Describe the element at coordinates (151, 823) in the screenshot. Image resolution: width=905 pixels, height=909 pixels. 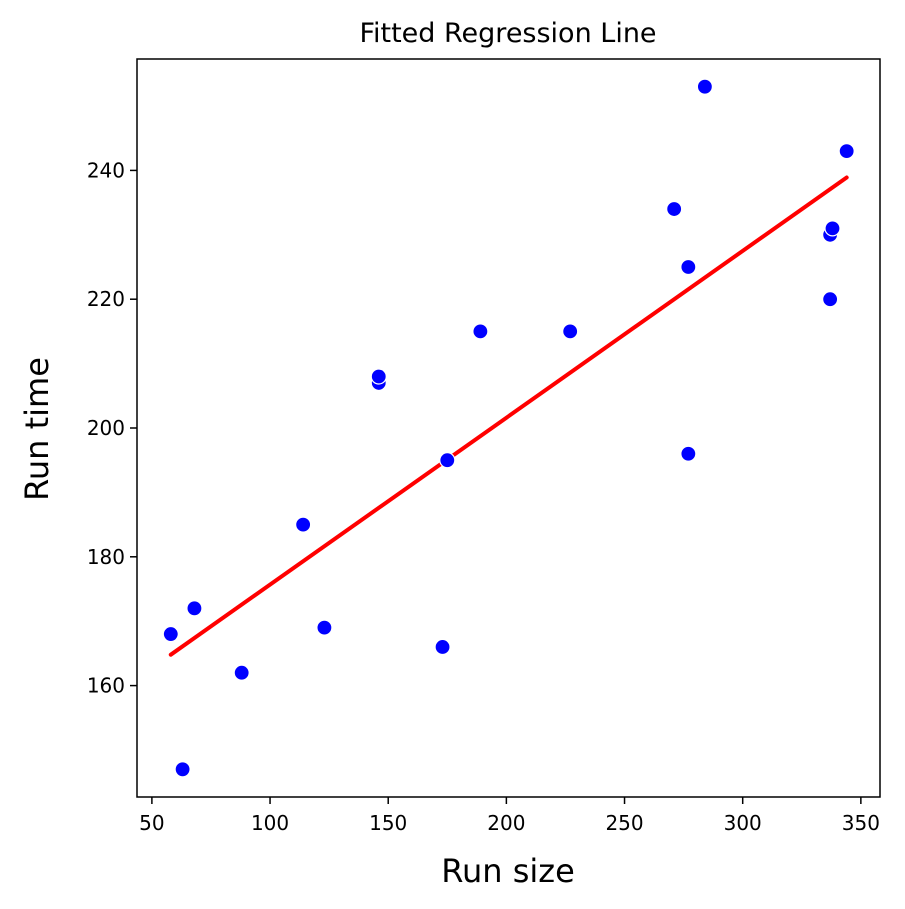
I see `x-tick-label: 50` at that location.